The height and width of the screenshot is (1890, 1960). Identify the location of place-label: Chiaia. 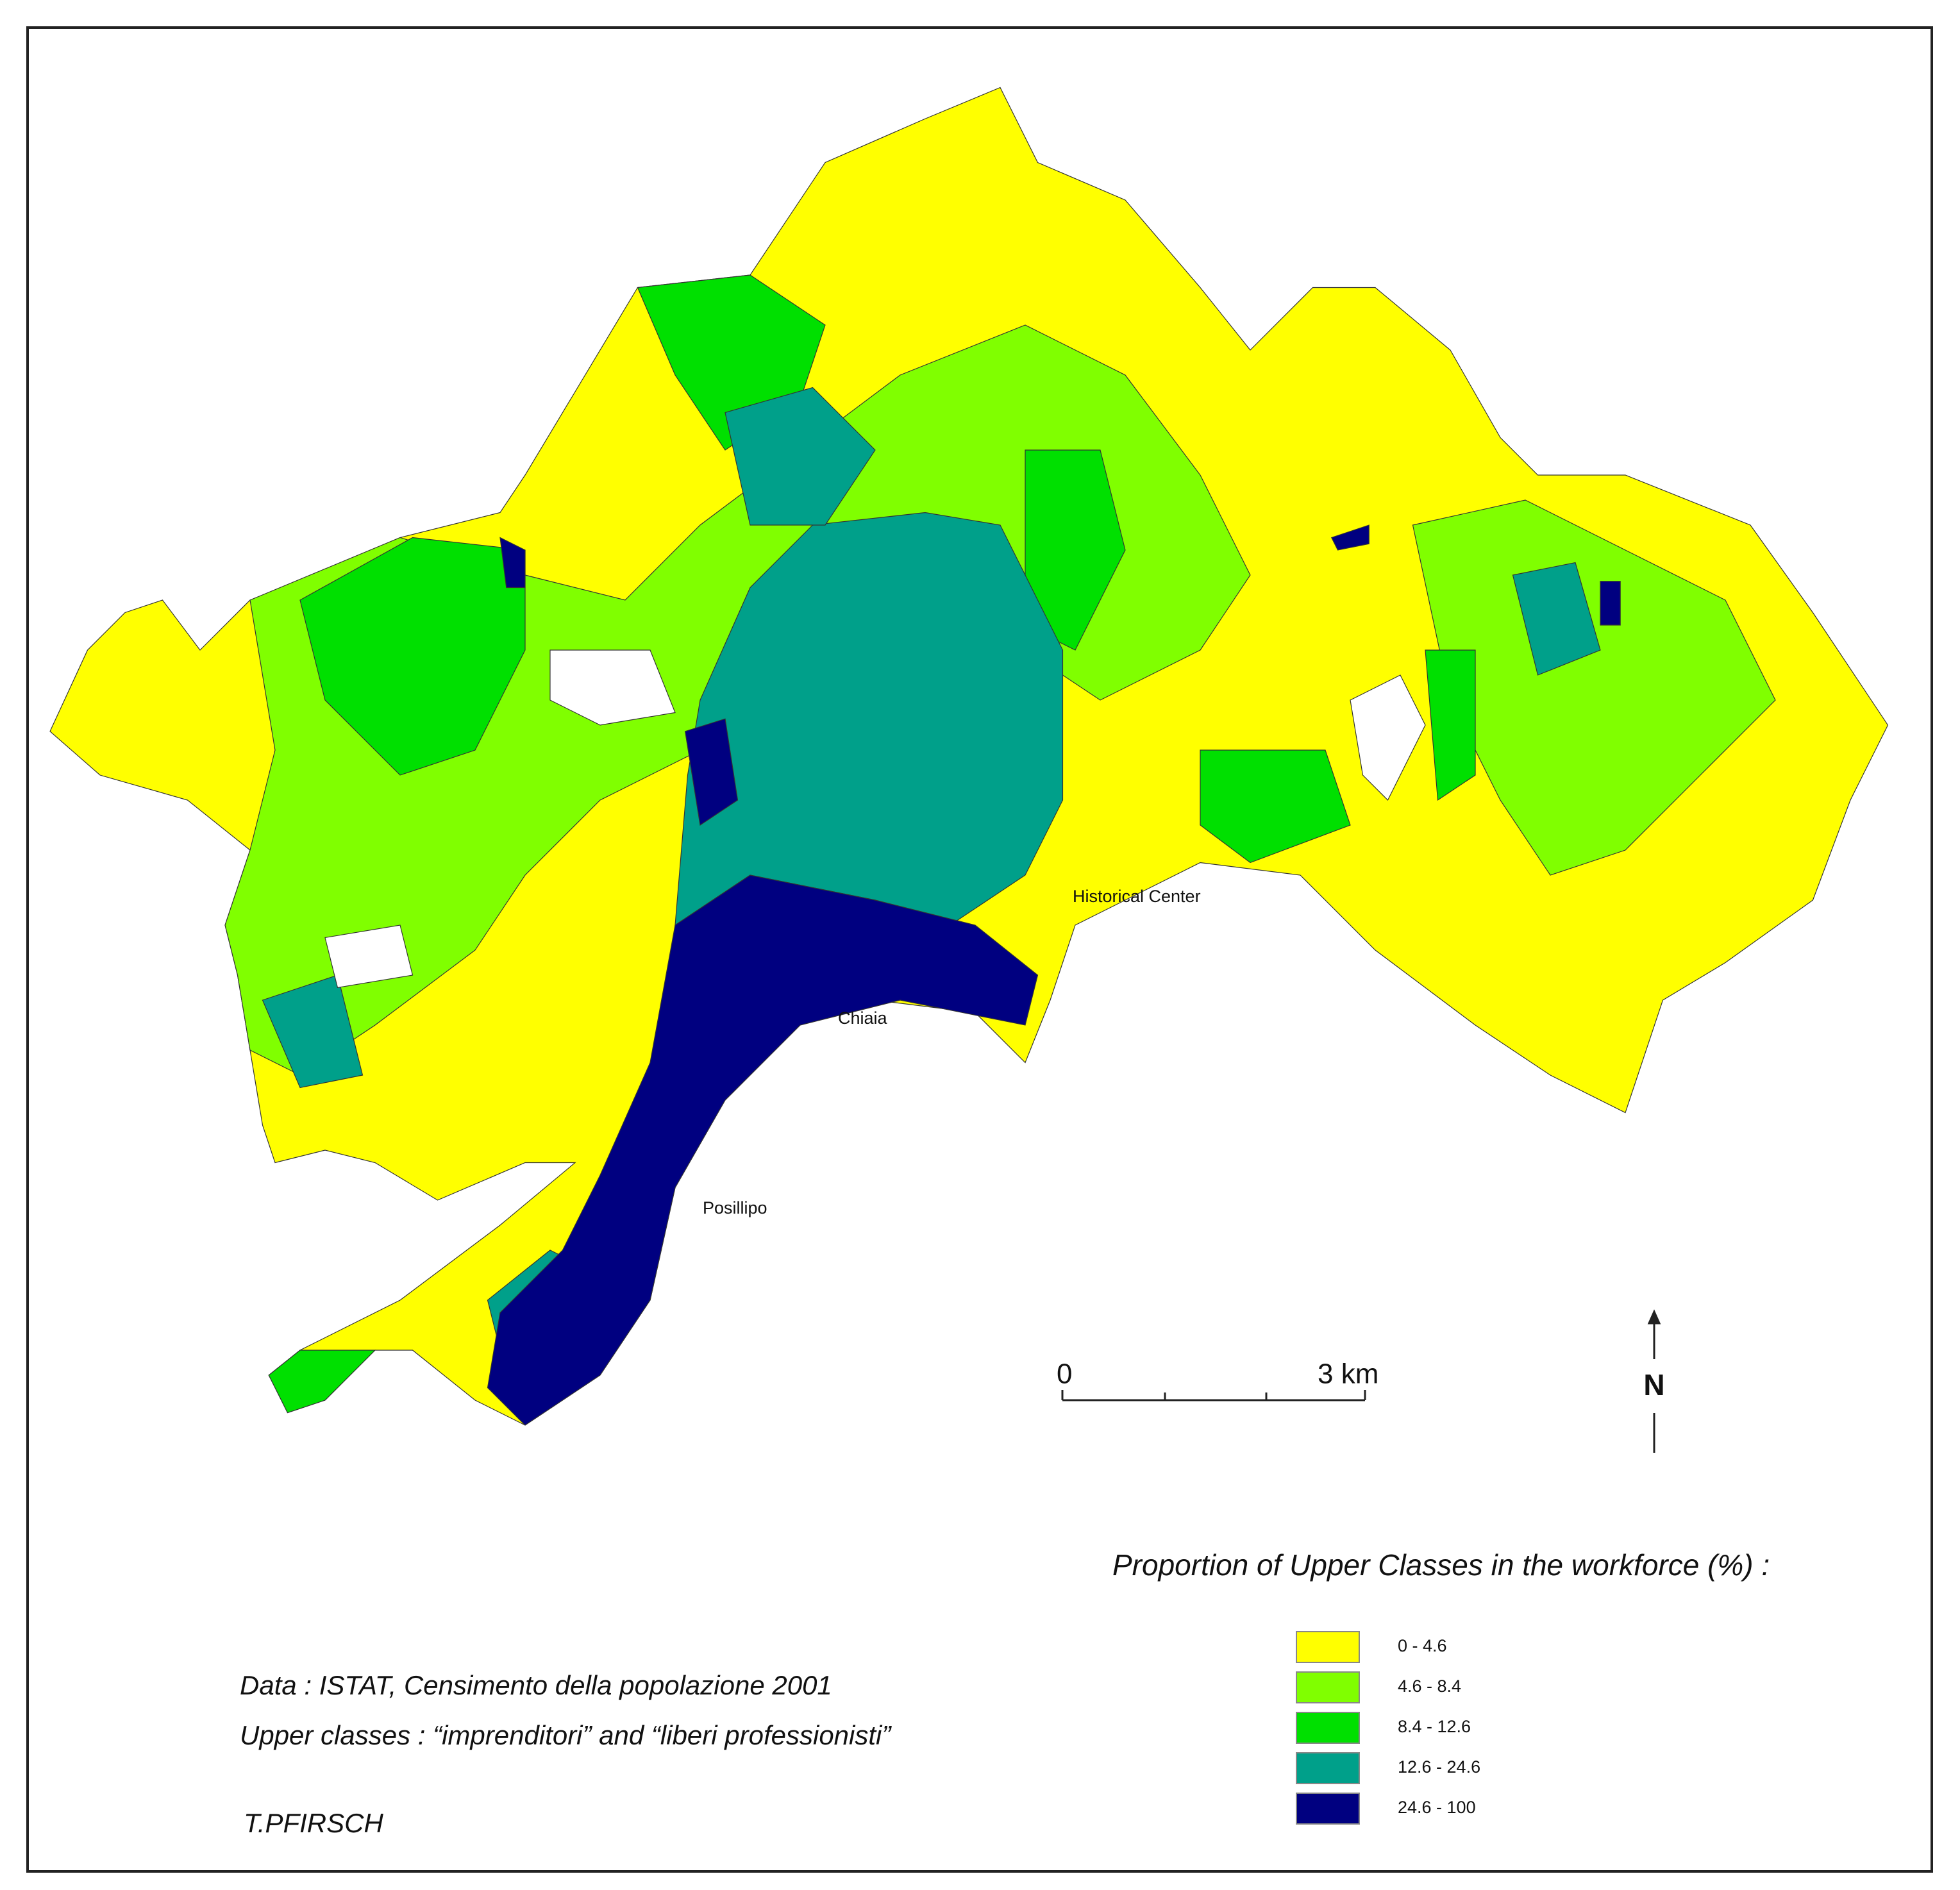
(863, 1018).